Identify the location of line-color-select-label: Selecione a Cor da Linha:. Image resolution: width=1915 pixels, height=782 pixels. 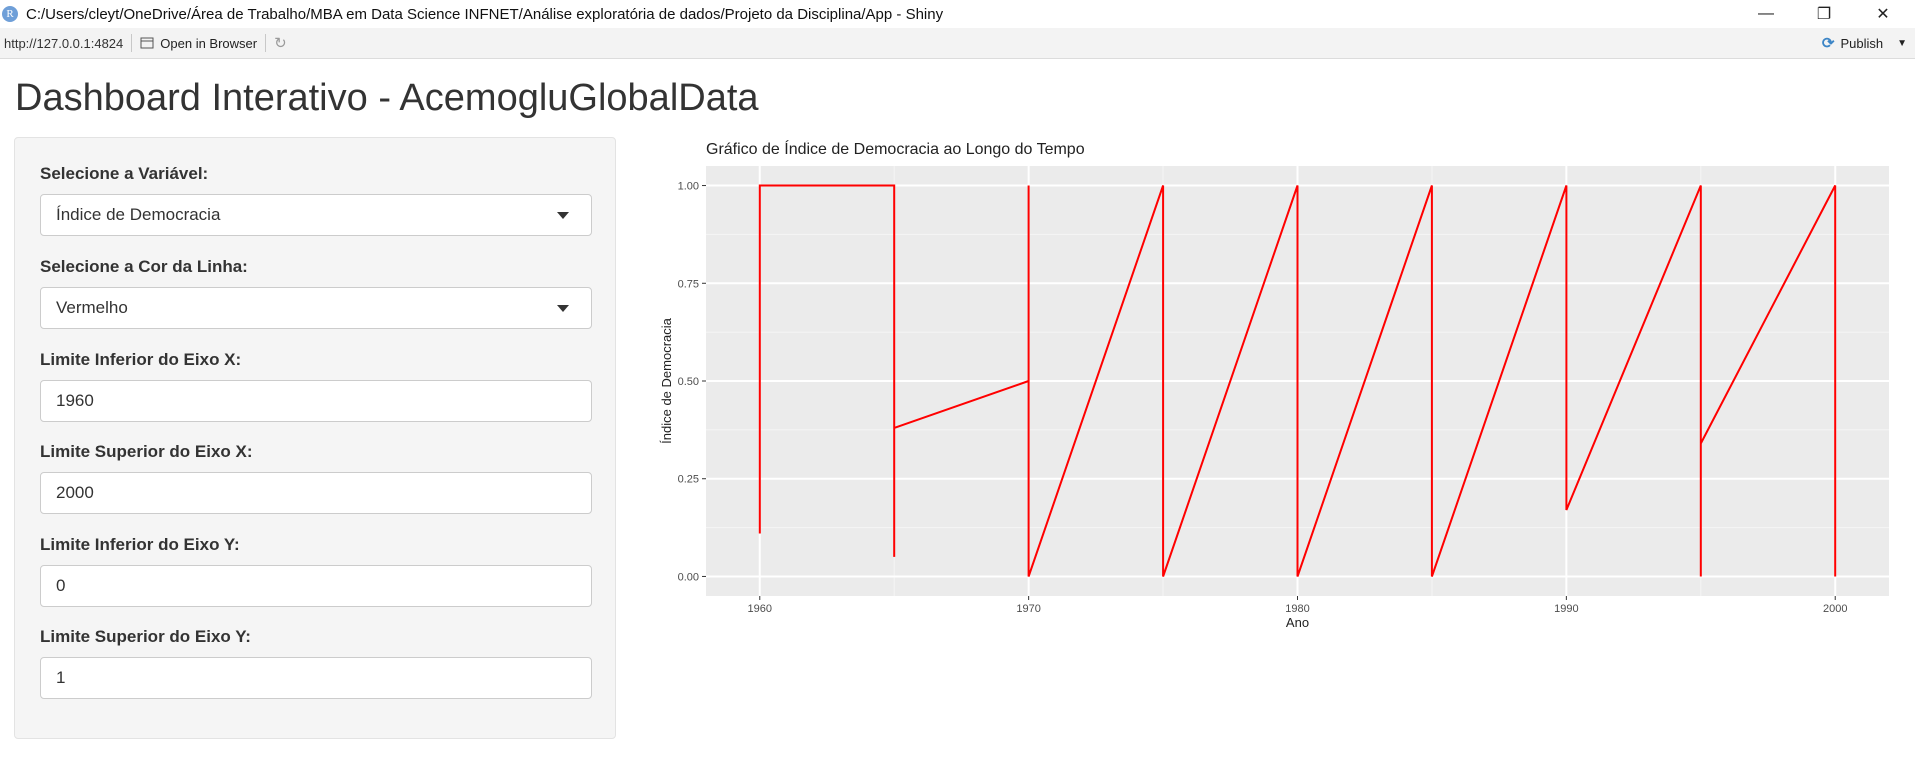
(144, 266).